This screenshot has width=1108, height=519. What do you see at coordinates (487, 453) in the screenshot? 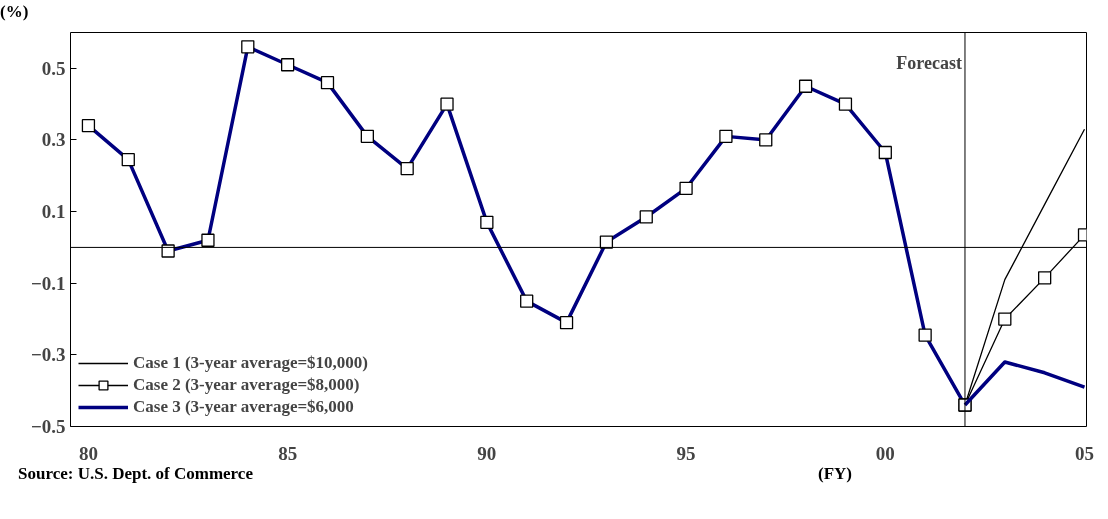
I see `x-tick-label: 90` at bounding box center [487, 453].